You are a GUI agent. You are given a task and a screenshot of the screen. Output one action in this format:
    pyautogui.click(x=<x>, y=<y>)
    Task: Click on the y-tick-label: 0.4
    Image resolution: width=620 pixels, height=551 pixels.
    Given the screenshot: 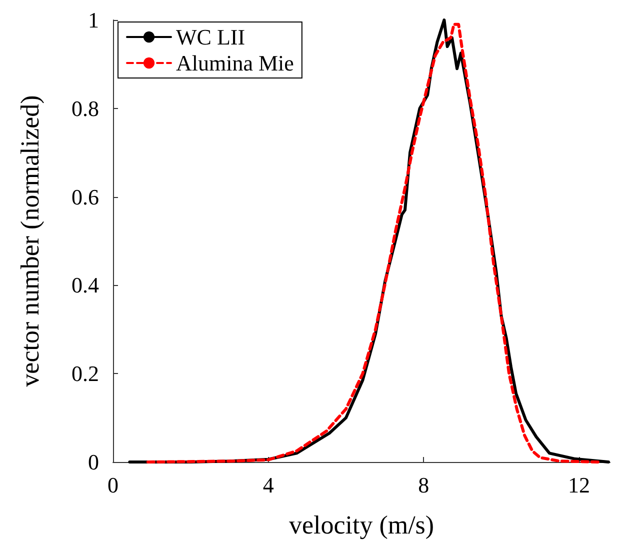 What is the action you would take?
    pyautogui.click(x=85, y=285)
    